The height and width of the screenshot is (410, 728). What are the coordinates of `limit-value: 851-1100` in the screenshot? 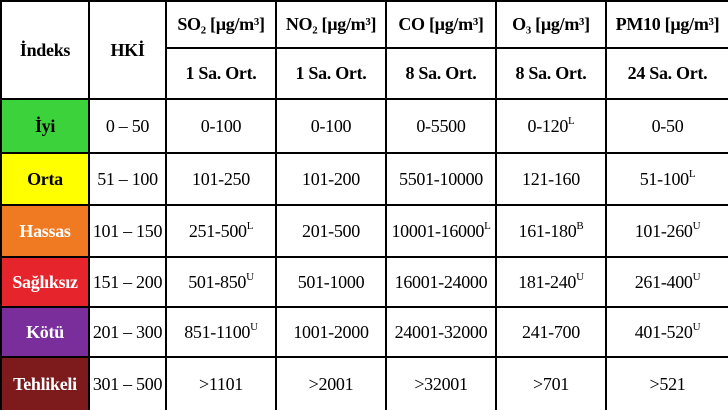 It's located at (217, 331).